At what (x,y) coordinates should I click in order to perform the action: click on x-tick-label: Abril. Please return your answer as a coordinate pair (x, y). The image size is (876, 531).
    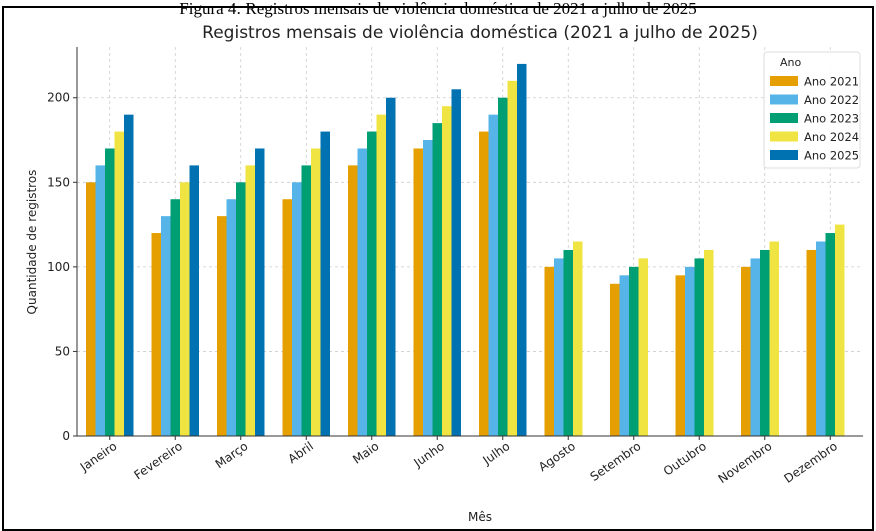
    Looking at the image, I should click on (300, 452).